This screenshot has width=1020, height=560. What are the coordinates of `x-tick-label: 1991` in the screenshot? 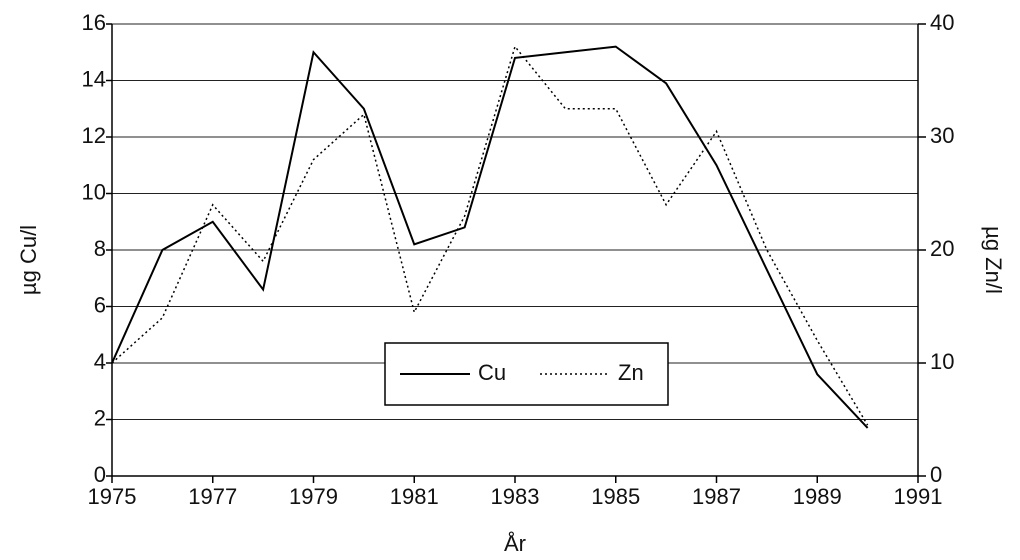 It's located at (918, 496).